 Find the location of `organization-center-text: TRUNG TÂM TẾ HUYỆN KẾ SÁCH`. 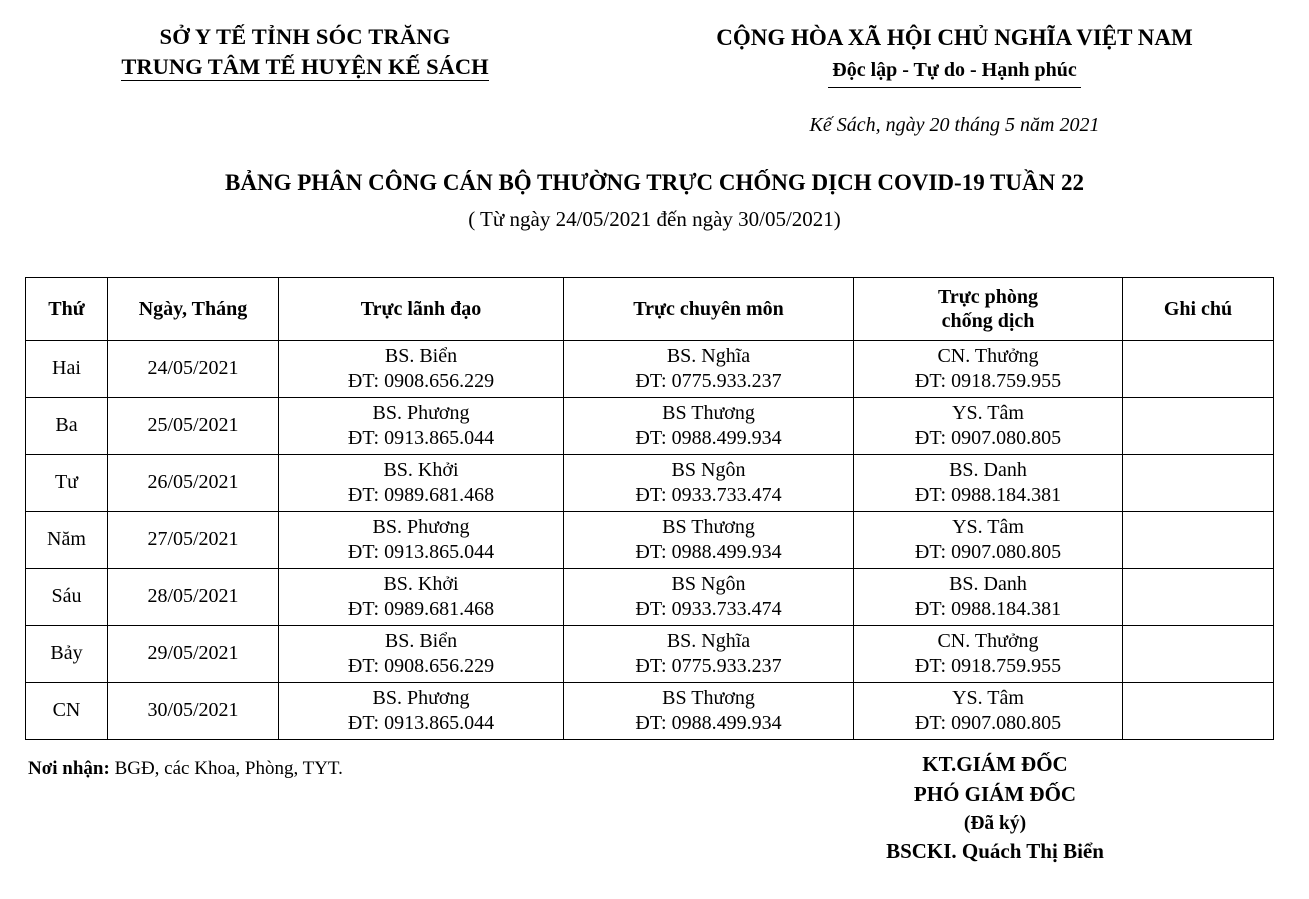

organization-center-text: TRUNG TÂM TẾ HUYỆN KẾ SÁCH is located at coordinates (305, 68).